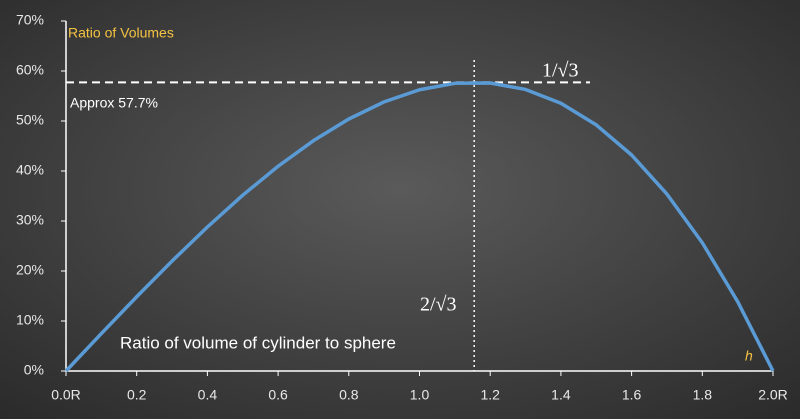 Image resolution: width=800 pixels, height=419 pixels. I want to click on x-tick-label: 0.0R, so click(66, 395).